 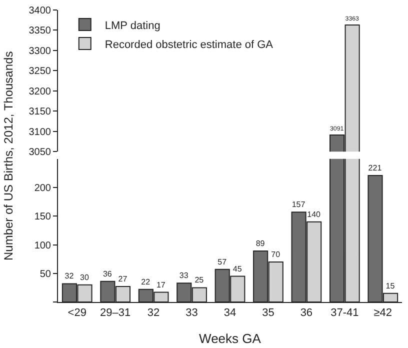 What do you see at coordinates (391, 285) in the screenshot?
I see `data-label: 15` at bounding box center [391, 285].